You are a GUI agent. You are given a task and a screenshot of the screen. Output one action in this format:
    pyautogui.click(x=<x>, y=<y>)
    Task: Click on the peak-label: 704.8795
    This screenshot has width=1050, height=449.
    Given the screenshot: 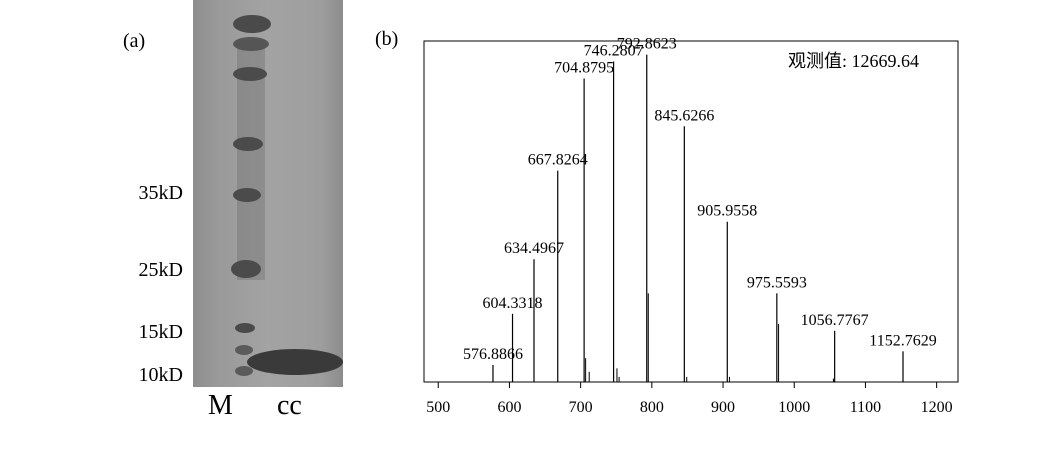 What is the action you would take?
    pyautogui.click(x=584, y=68)
    